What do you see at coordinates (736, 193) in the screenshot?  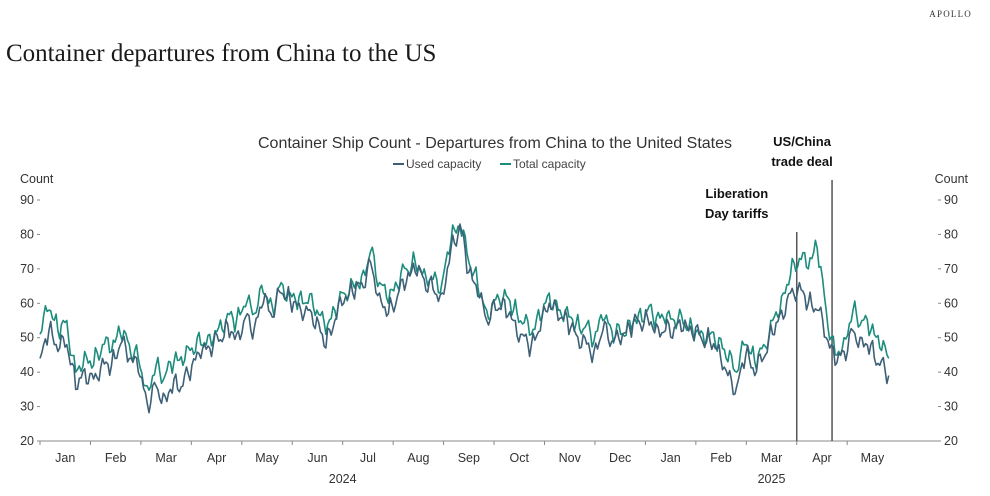 I see `annotation-label-liberation-day: Liberation` at bounding box center [736, 193].